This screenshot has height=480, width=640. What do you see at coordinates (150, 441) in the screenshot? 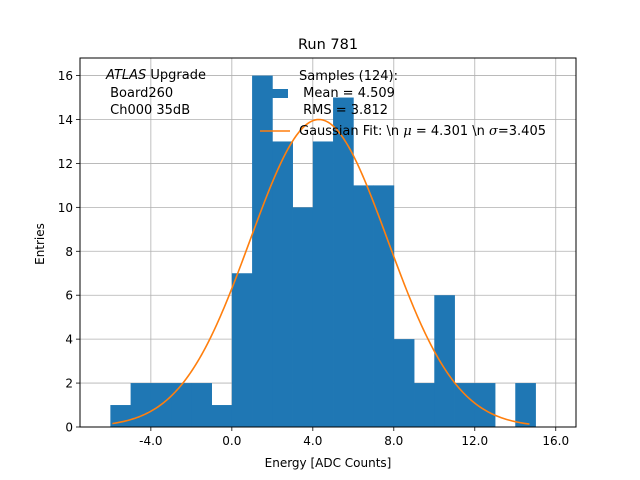
I see `x-tick-label: -4.0` at bounding box center [150, 441].